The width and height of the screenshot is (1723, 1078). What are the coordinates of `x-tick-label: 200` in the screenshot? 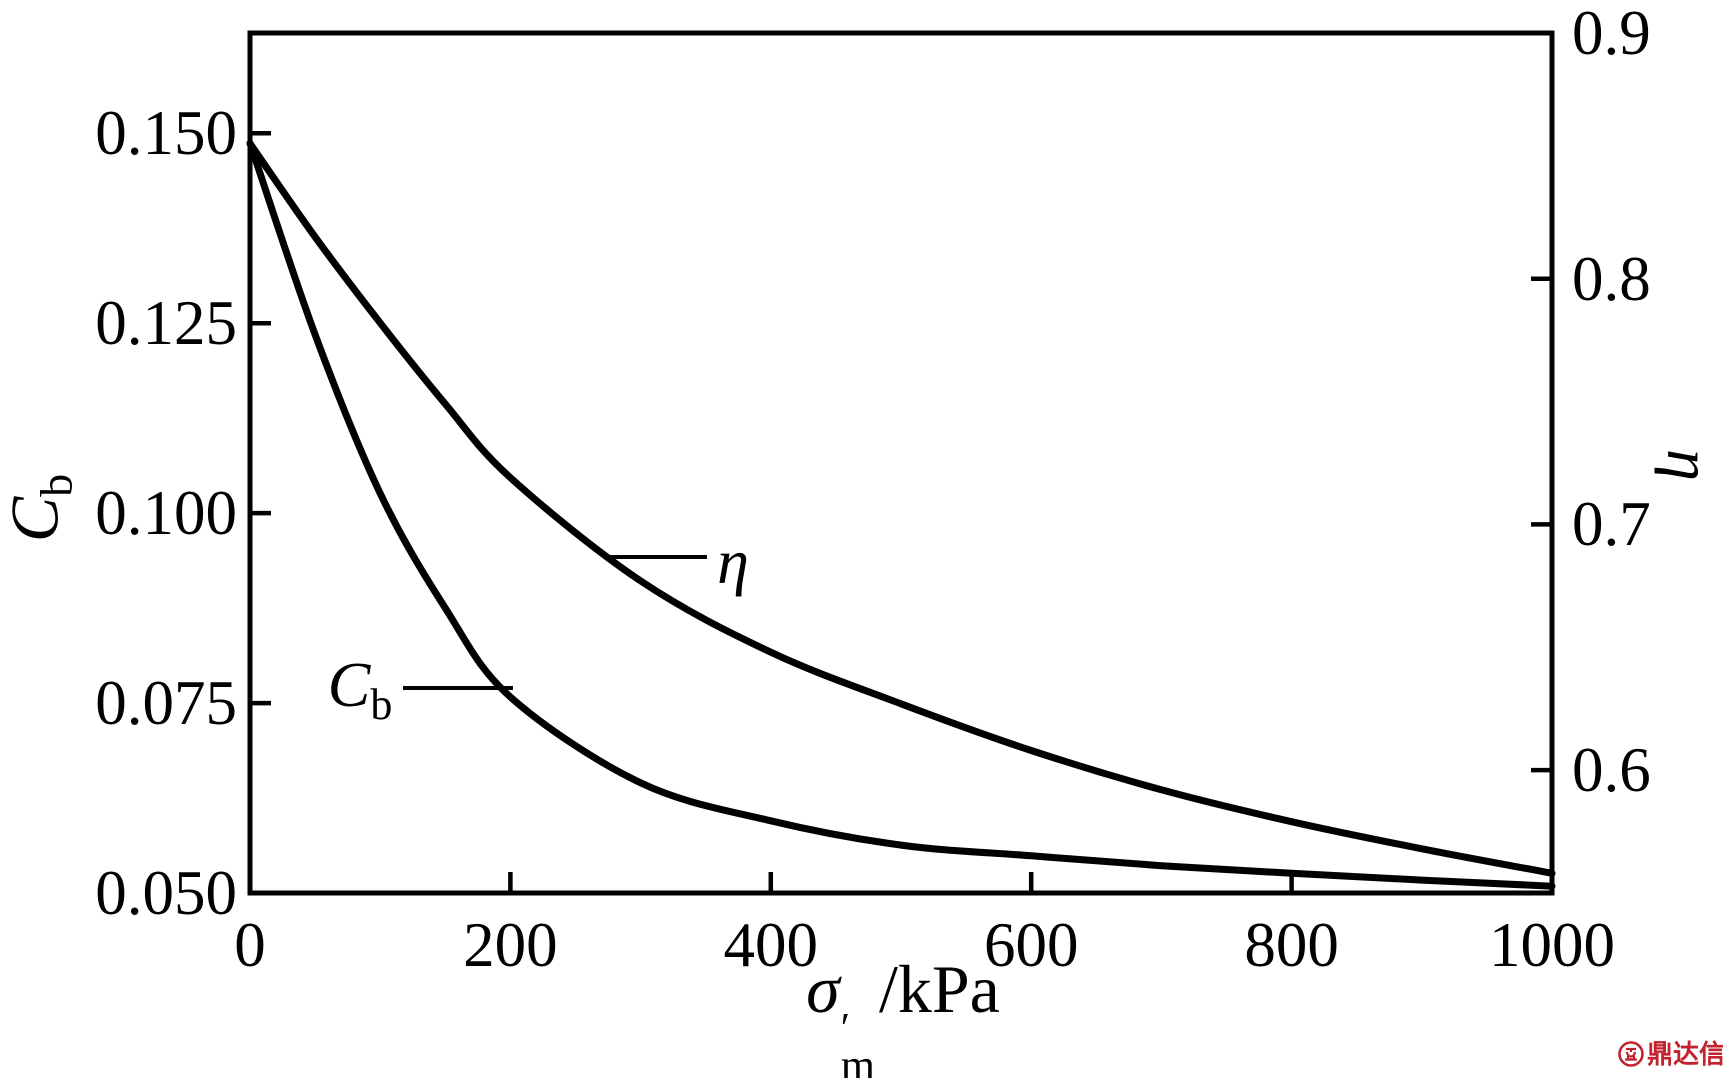 It's located at (510, 945).